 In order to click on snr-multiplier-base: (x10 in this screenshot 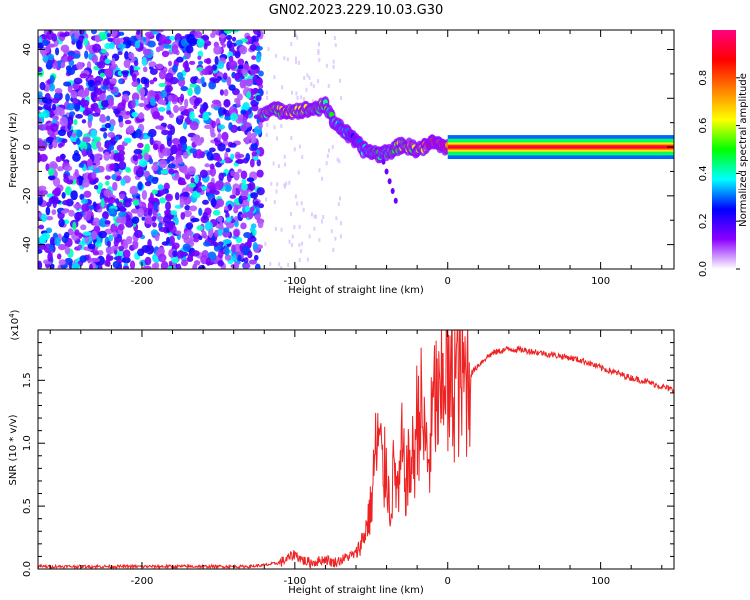, I will do `click(15, 329)`.